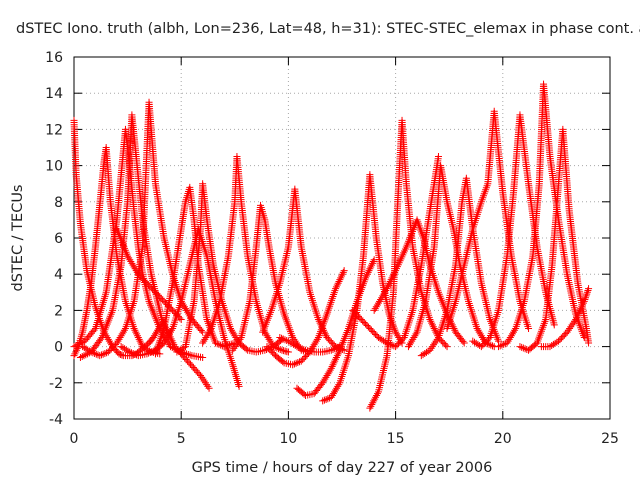  I want to click on y-tick-label: 10, so click(54, 167).